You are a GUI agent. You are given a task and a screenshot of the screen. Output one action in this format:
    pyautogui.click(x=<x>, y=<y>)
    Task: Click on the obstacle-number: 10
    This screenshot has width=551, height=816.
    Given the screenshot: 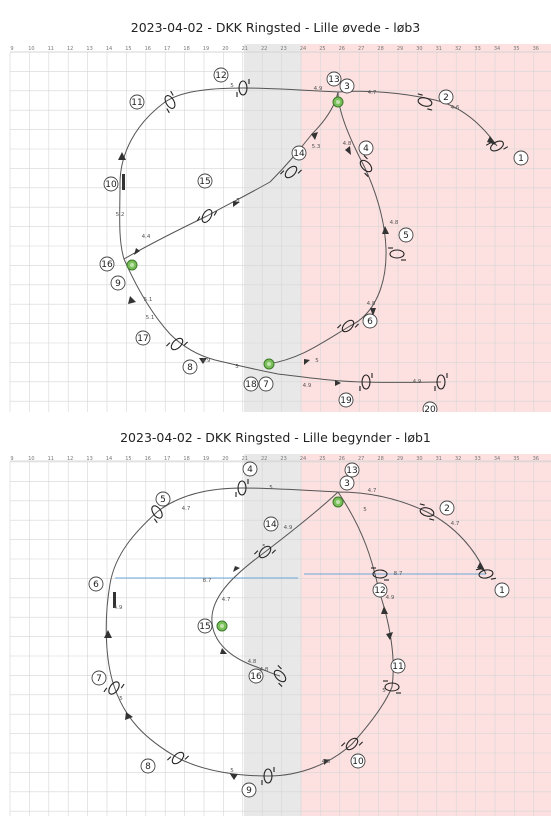 What is the action you would take?
    pyautogui.click(x=358, y=761)
    